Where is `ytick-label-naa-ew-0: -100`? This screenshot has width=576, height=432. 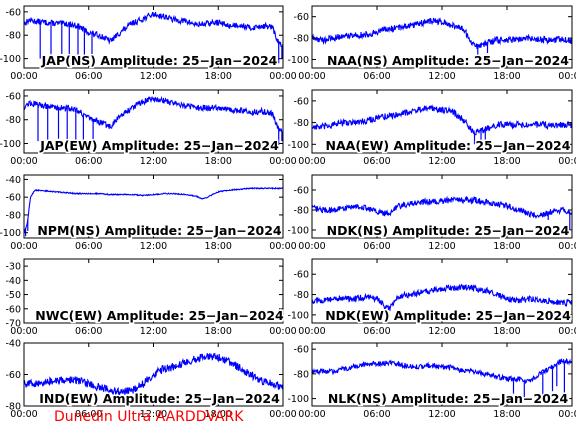 ytick-label-naa-ew-0: -100 is located at coordinates (298, 145).